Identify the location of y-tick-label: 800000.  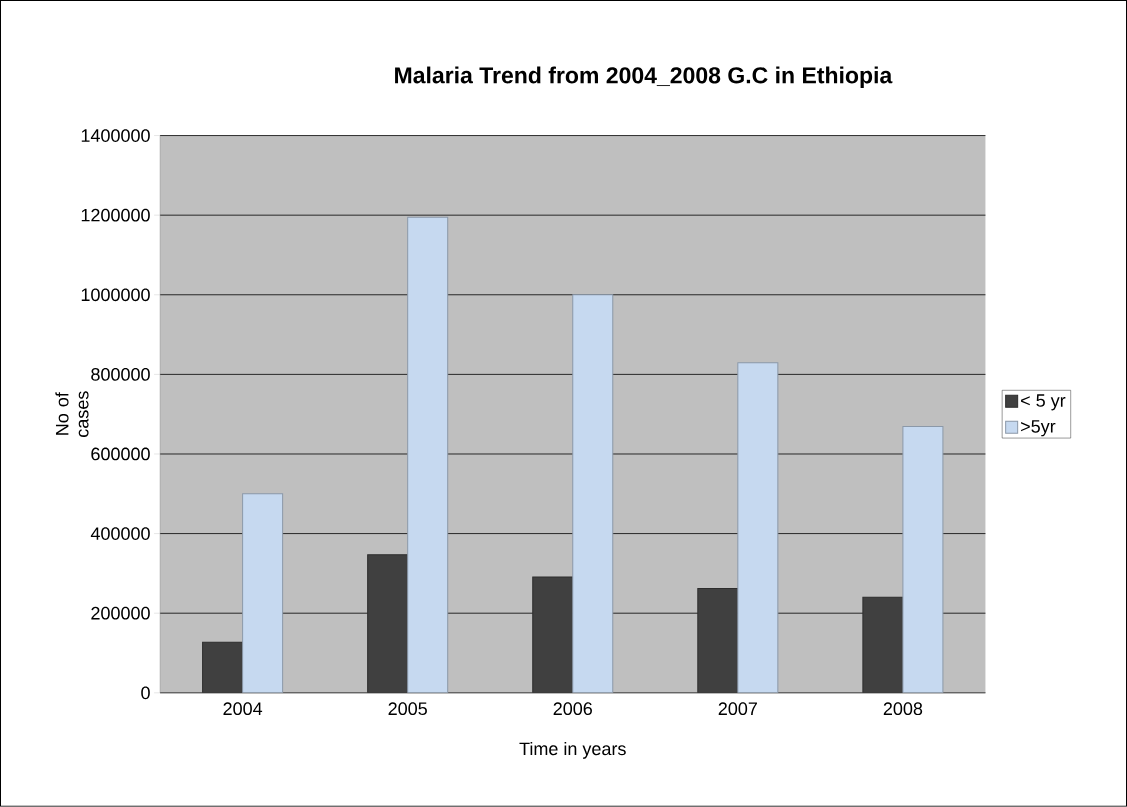
(120, 374).